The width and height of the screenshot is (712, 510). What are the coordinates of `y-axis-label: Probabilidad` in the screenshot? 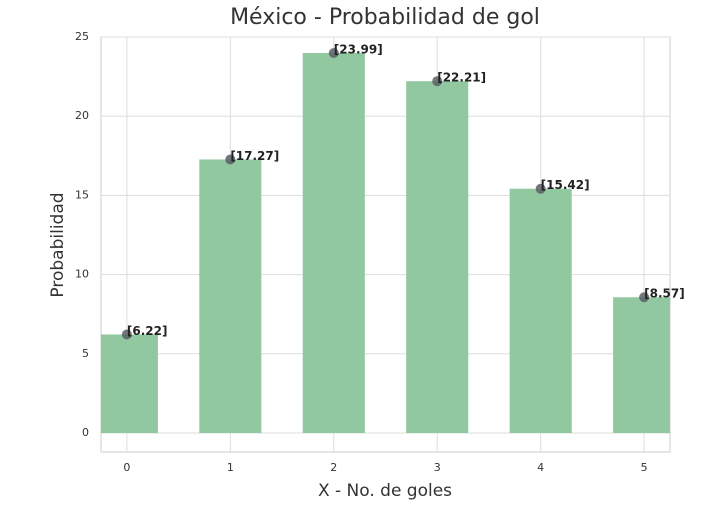 It's located at (58, 244).